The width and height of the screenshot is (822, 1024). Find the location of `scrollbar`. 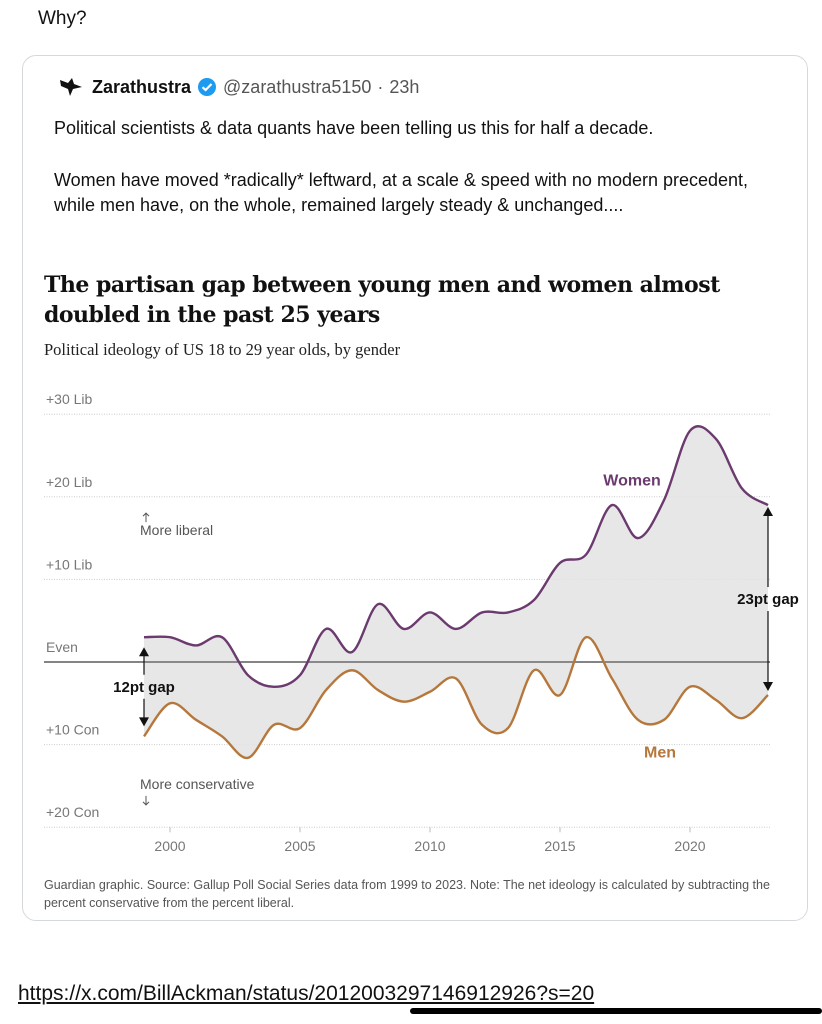

scrollbar is located at coordinates (616, 1011).